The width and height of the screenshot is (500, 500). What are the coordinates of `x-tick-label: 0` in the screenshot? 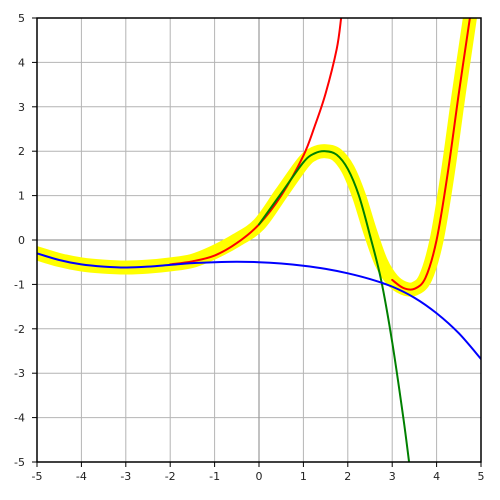 It's located at (259, 476).